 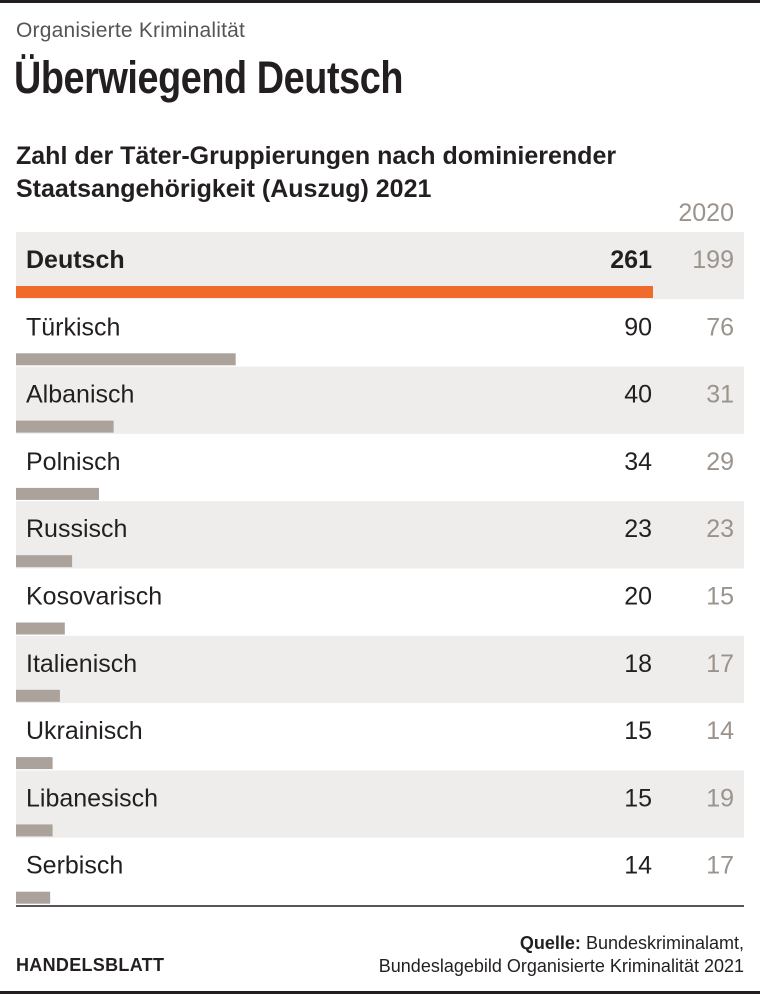 I want to click on category-label: Libanesisch, so click(x=92, y=798).